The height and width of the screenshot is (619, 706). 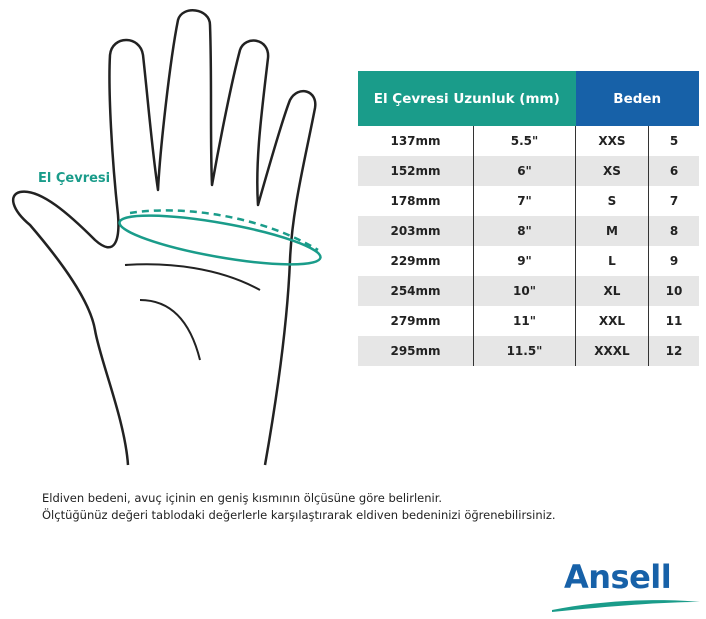 I want to click on cell-inch: 11.5", so click(x=524, y=351).